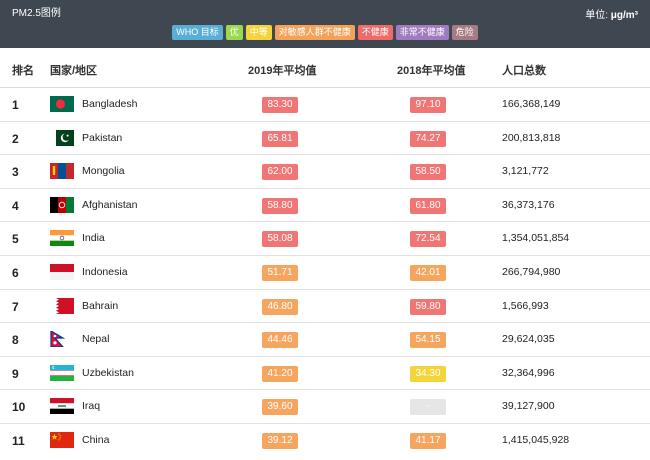 The image size is (650, 460). What do you see at coordinates (36, 13) in the screenshot?
I see `legend-title: PM2.5图例` at bounding box center [36, 13].